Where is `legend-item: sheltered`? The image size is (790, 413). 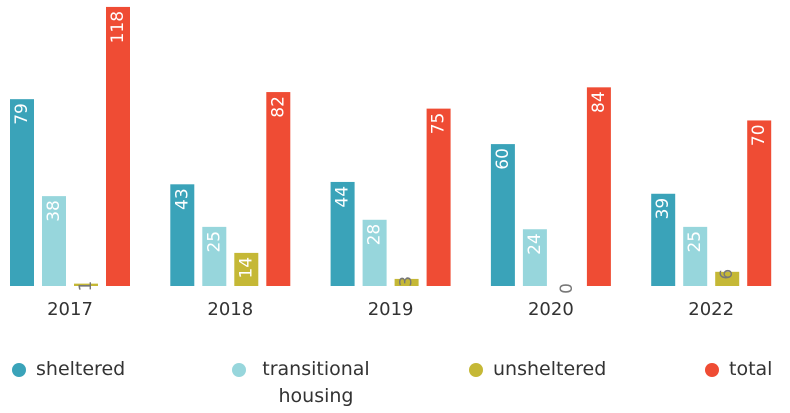 legend-item: sheltered is located at coordinates (68, 369).